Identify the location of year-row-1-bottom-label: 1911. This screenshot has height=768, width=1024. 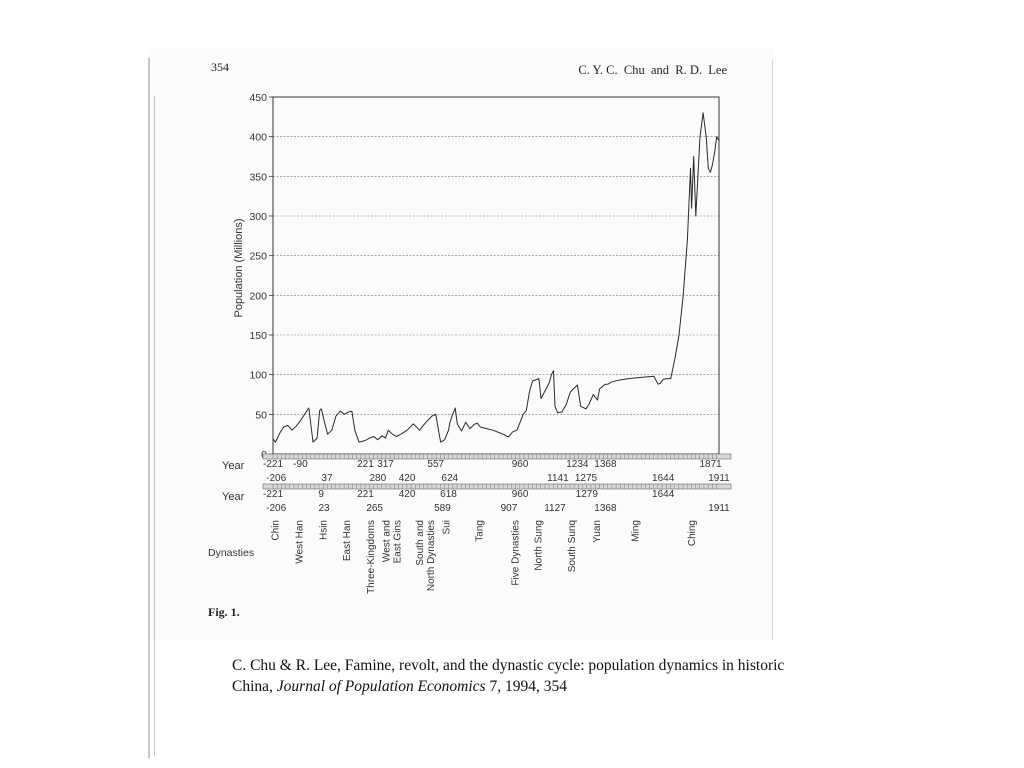
(719, 478).